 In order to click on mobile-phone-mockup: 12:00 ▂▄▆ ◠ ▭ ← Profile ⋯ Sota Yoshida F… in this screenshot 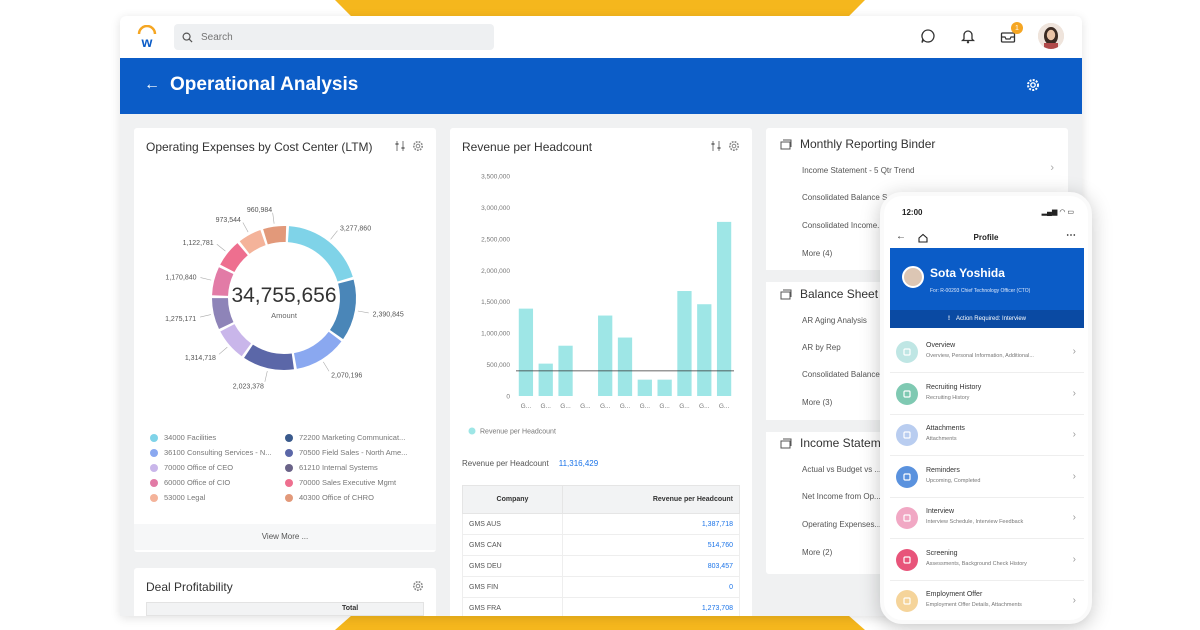, I will do `click(986, 408)`.